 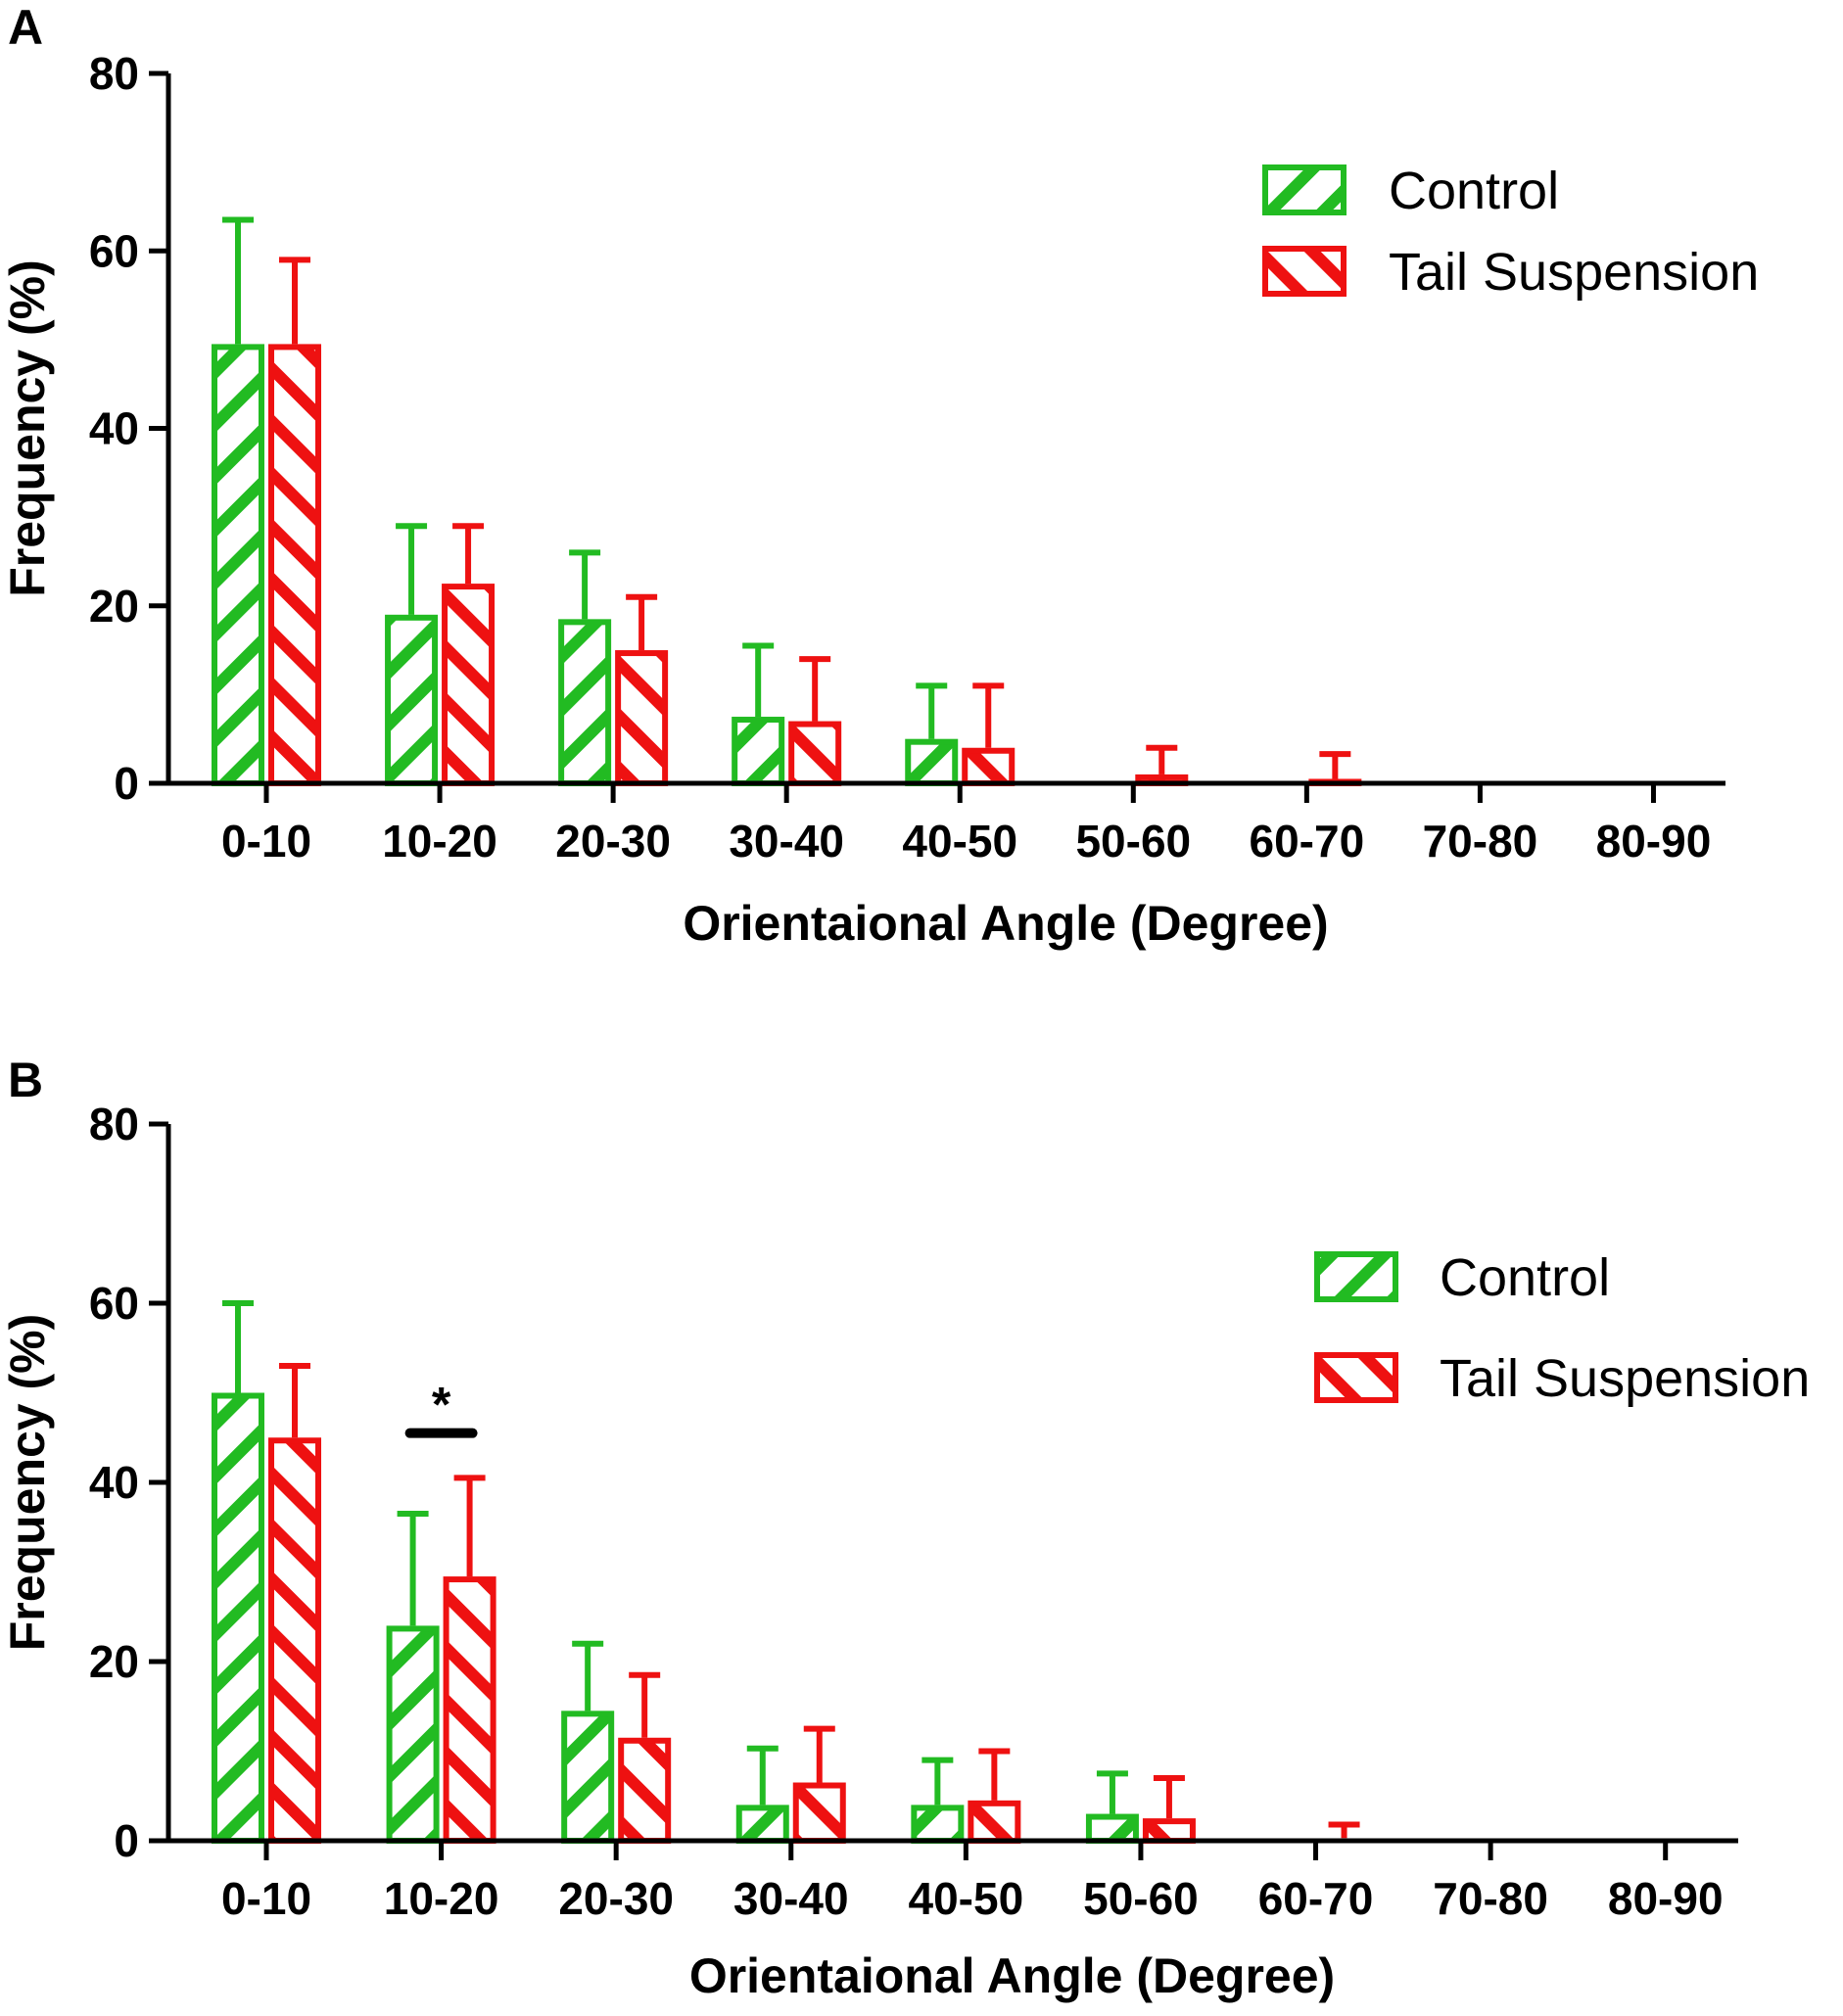 What do you see at coordinates (25, 1080) in the screenshot?
I see `panel-letter: B` at bounding box center [25, 1080].